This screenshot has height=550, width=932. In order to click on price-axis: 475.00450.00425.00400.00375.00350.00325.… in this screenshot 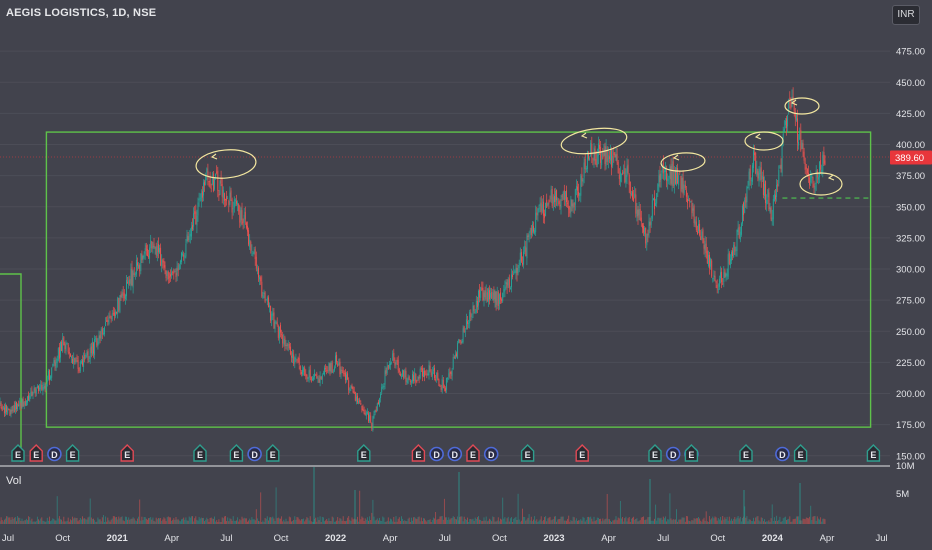, I will do `click(911, 275)`.